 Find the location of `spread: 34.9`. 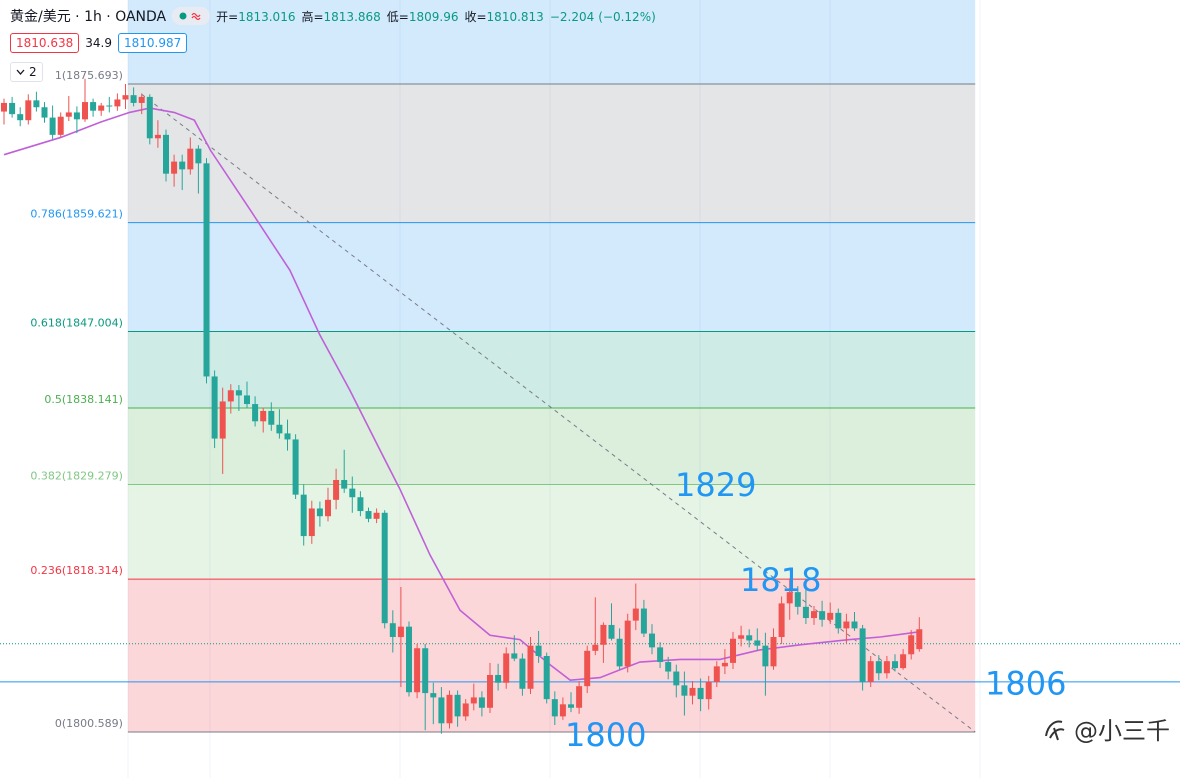

spread: 34.9 is located at coordinates (98, 43).